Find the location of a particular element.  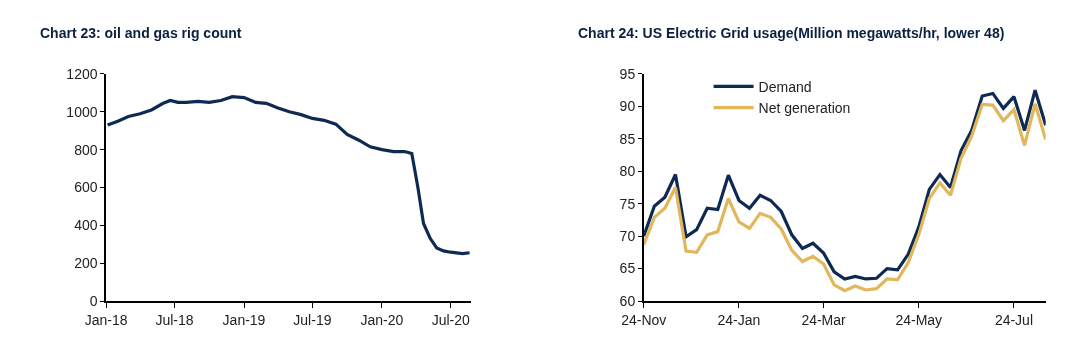

chart-title: Chart 23: oil and gas rig count is located at coordinates (141, 33).